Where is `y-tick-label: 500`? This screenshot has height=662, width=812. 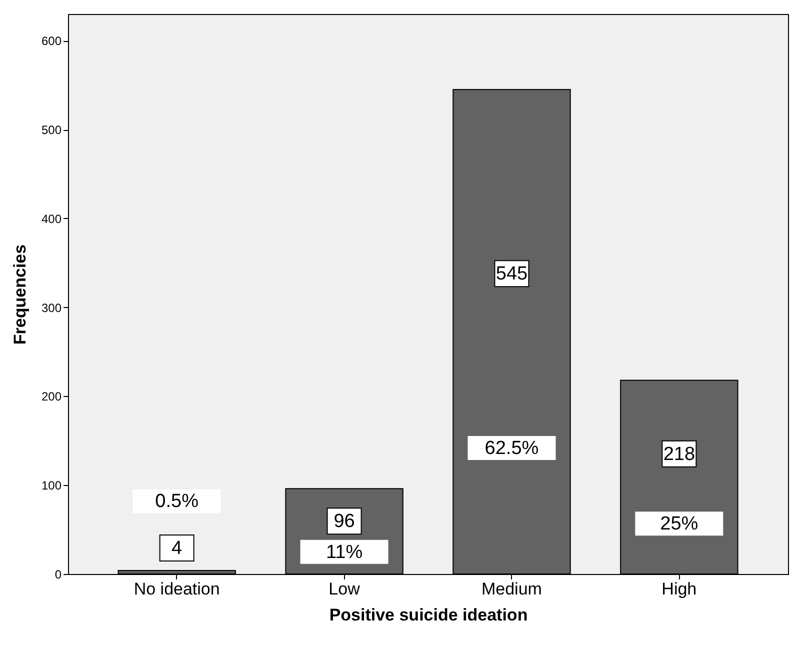
y-tick-label: 500 is located at coordinates (51, 130).